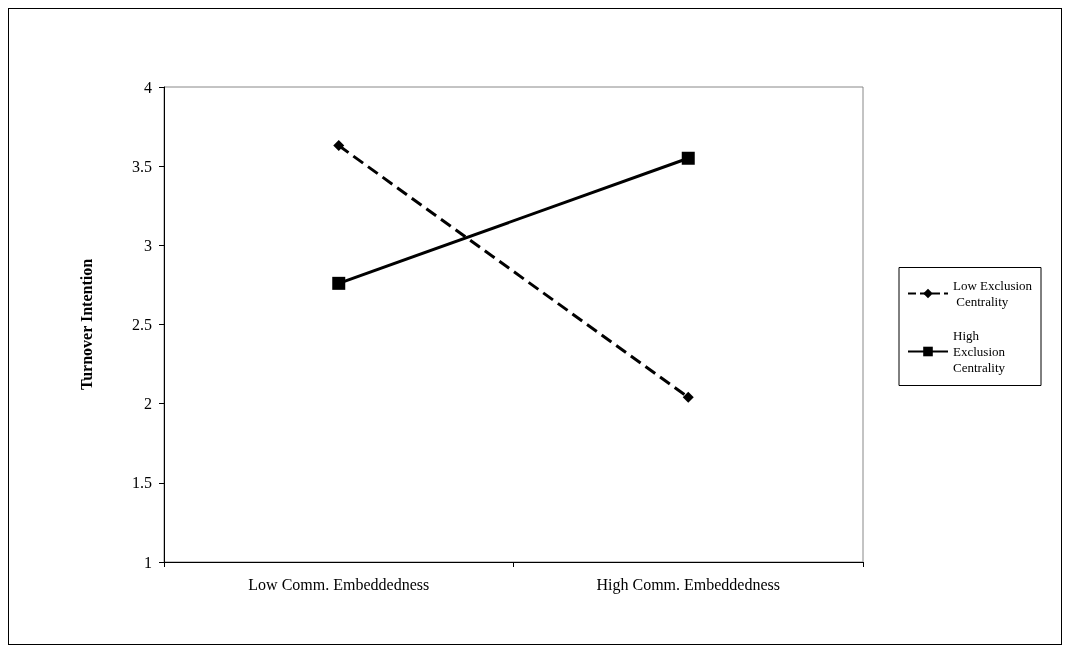 Image resolution: width=1070 pixels, height=653 pixels. I want to click on y-axis-title: Turnover Intention, so click(86, 324).